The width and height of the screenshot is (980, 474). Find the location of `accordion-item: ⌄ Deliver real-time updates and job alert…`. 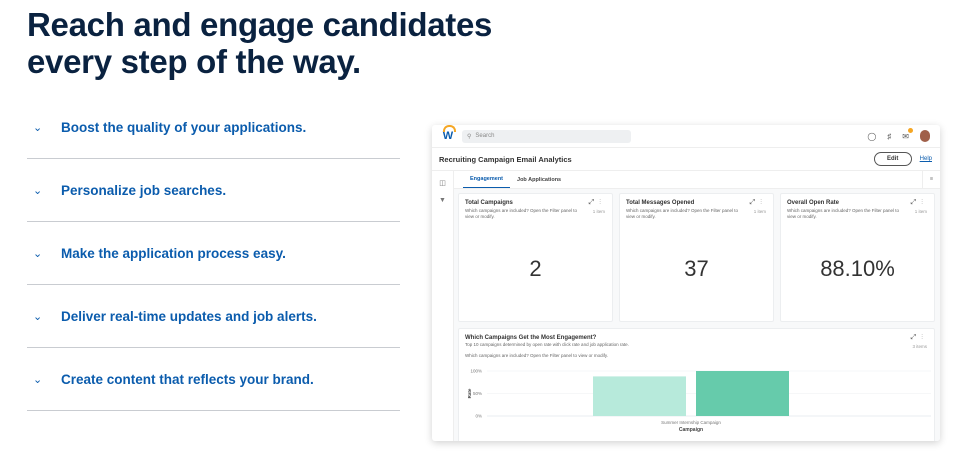

accordion-item: ⌄ Deliver real-time updates and job alert… is located at coordinates (213, 316).